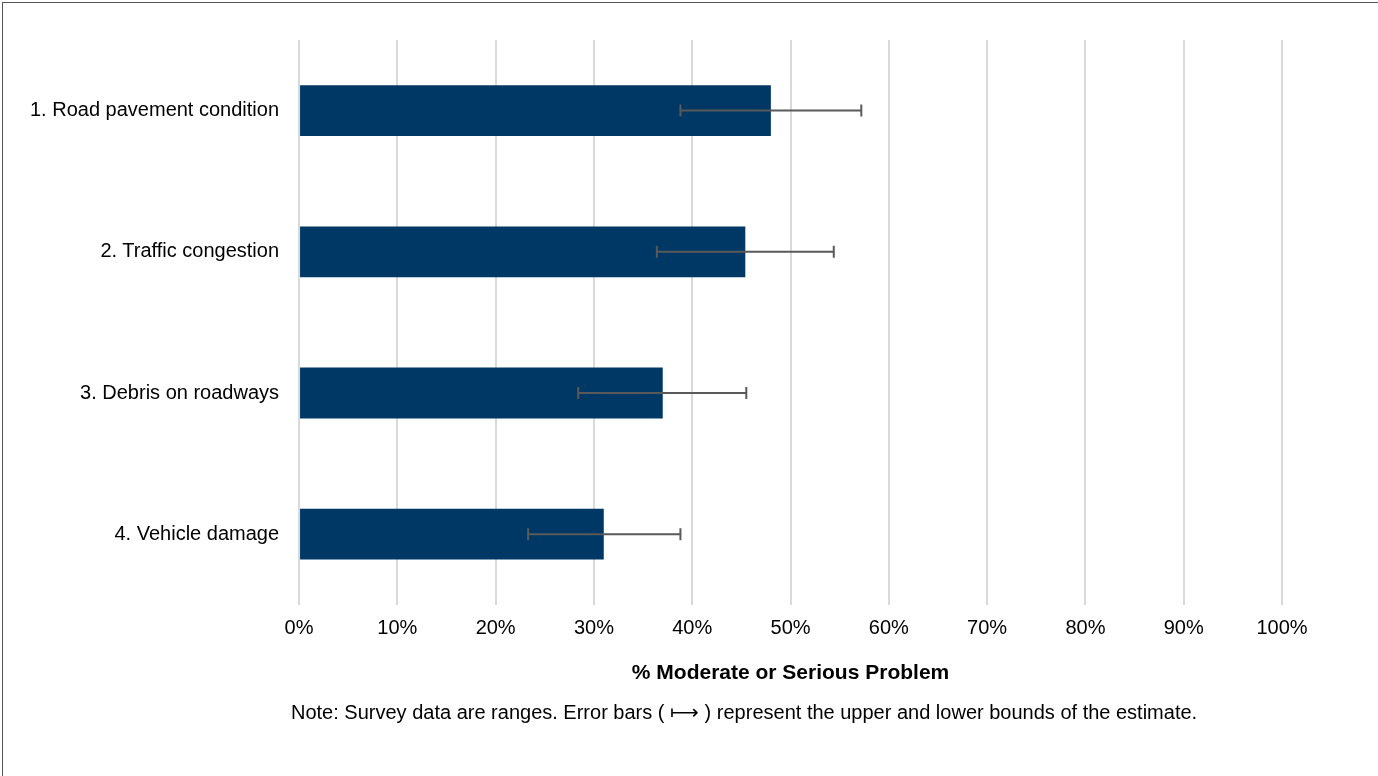  Describe the element at coordinates (1085, 627) in the screenshot. I see `x-tick-label: 80%` at that location.